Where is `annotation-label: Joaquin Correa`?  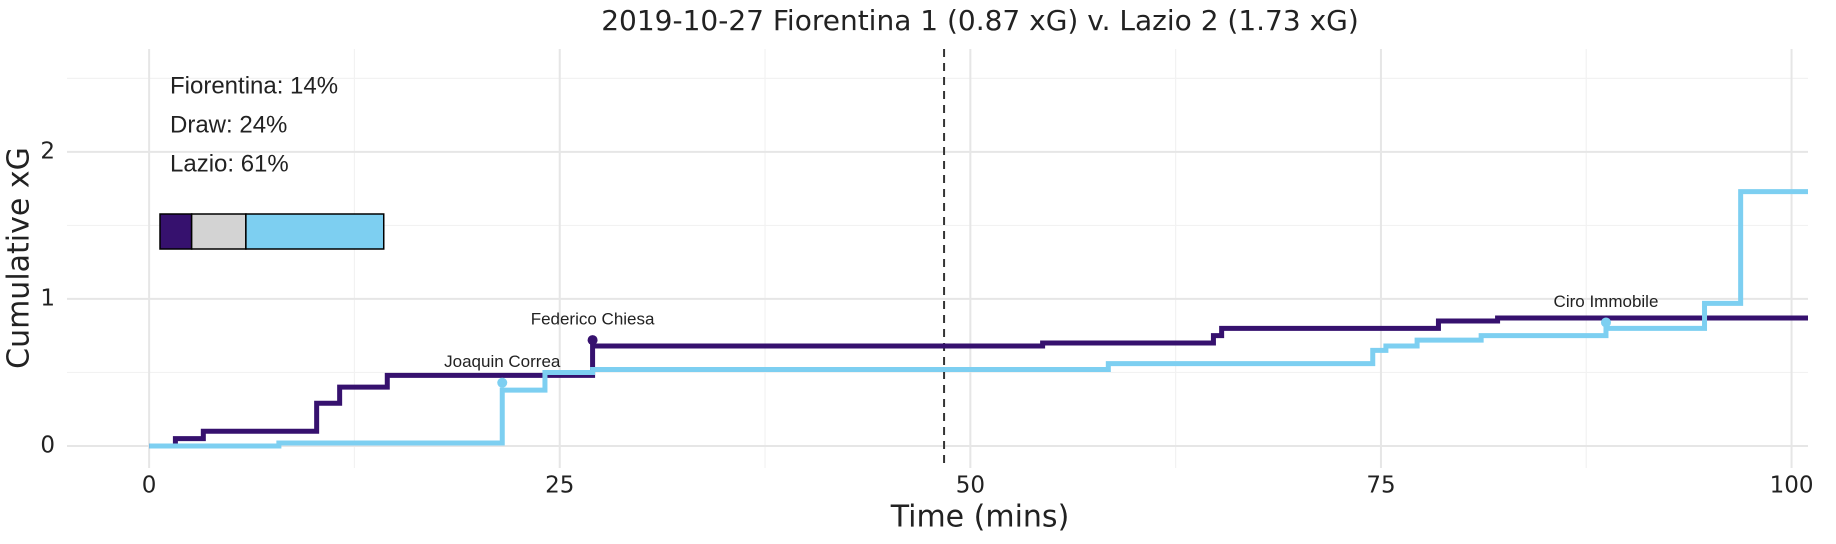
annotation-label: Joaquin Correa is located at coordinates (502, 361).